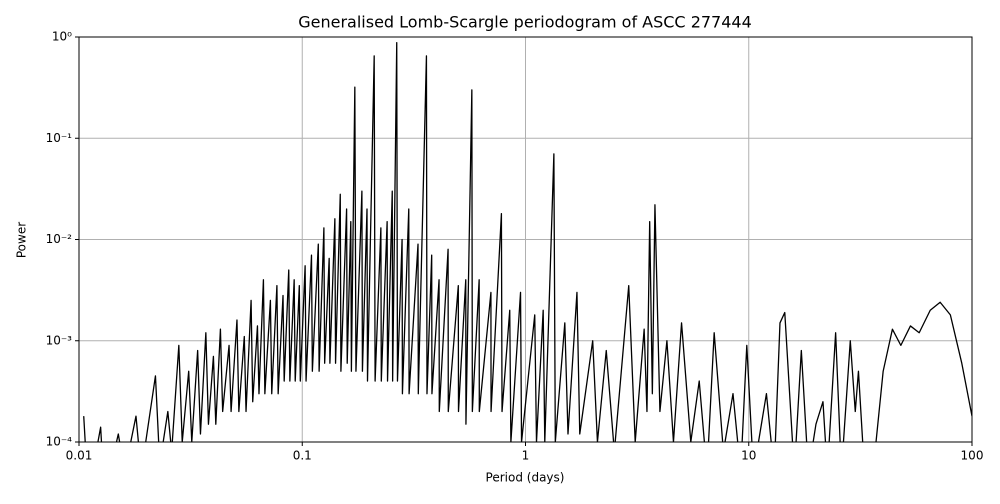 This screenshot has width=1000, height=504. Describe the element at coordinates (59, 239) in the screenshot. I see `y-tick-label: 10⁻²` at that location.